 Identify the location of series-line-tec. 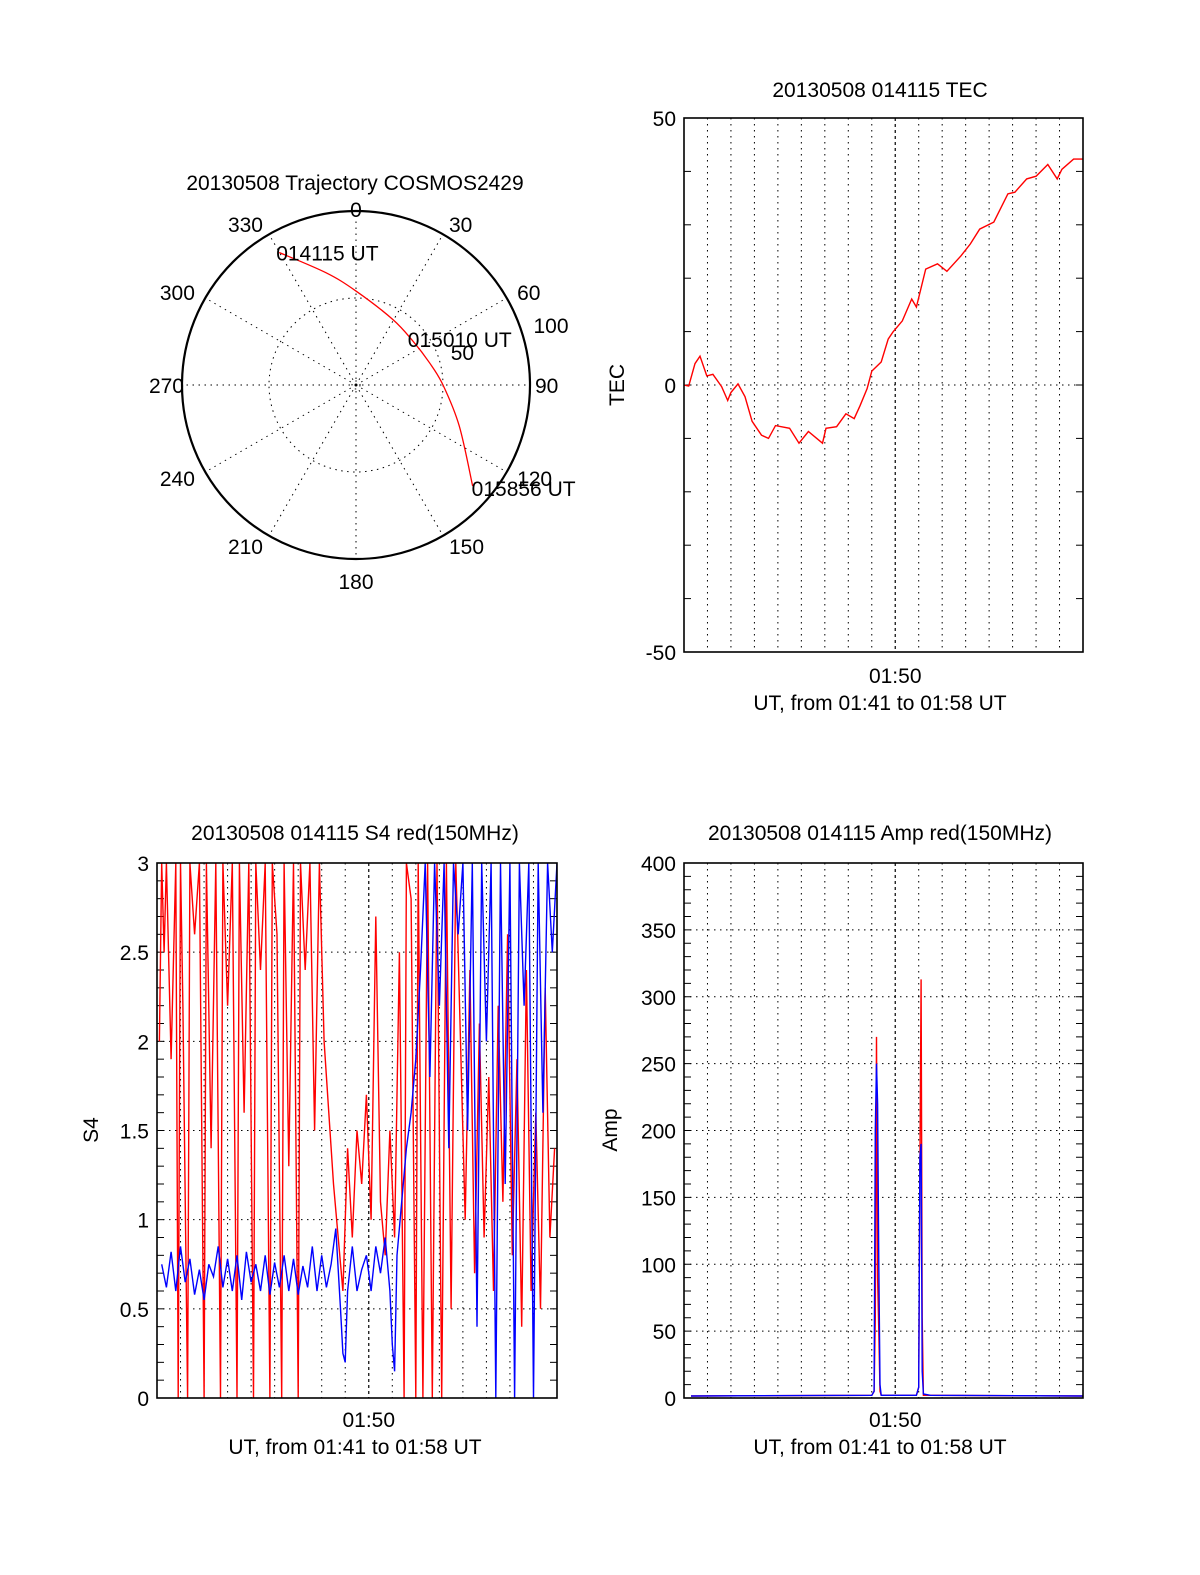
(883, 301).